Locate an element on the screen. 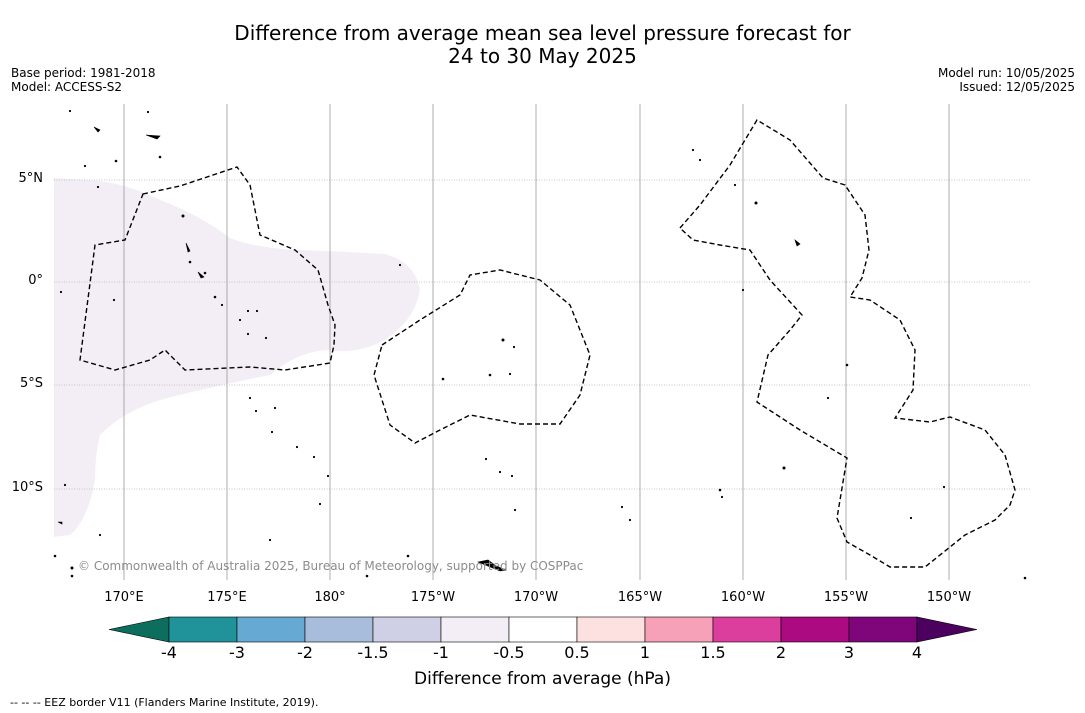 The height and width of the screenshot is (713, 1085). colorbar-tick: 4 is located at coordinates (917, 652).